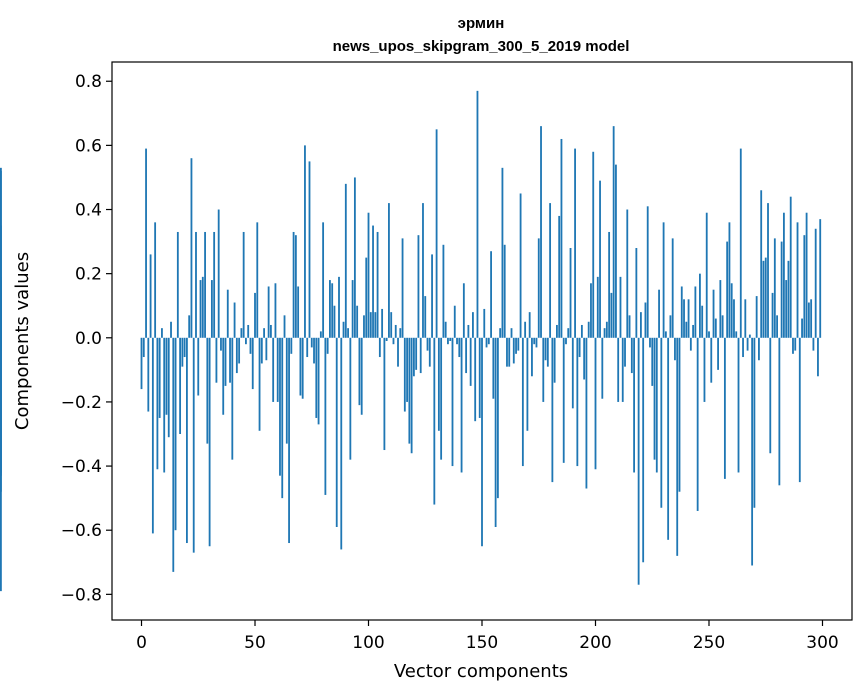  I want to click on x-tick-label: 300, so click(822, 643).